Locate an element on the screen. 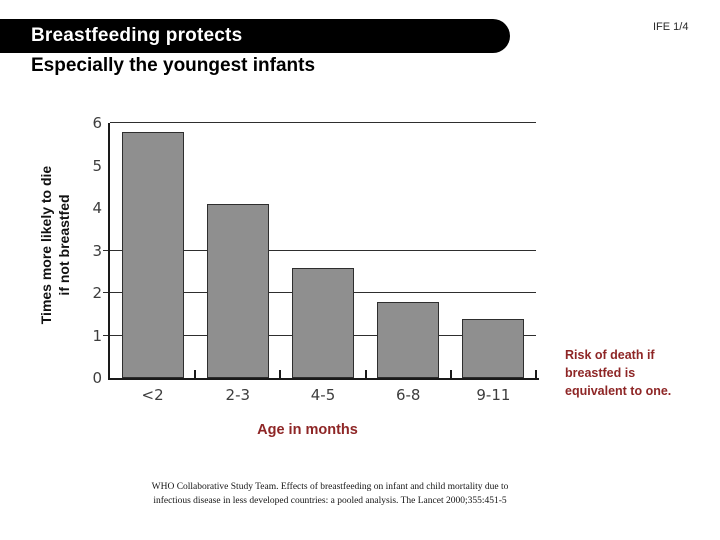 The width and height of the screenshot is (720, 540). slide-code: IFE 1/4 is located at coordinates (671, 27).